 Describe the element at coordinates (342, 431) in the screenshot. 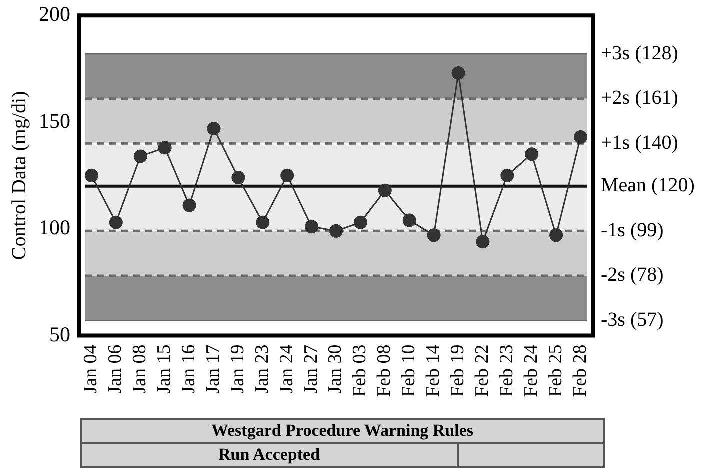

I see `text: Westgard Procedure Warning Rules` at that location.